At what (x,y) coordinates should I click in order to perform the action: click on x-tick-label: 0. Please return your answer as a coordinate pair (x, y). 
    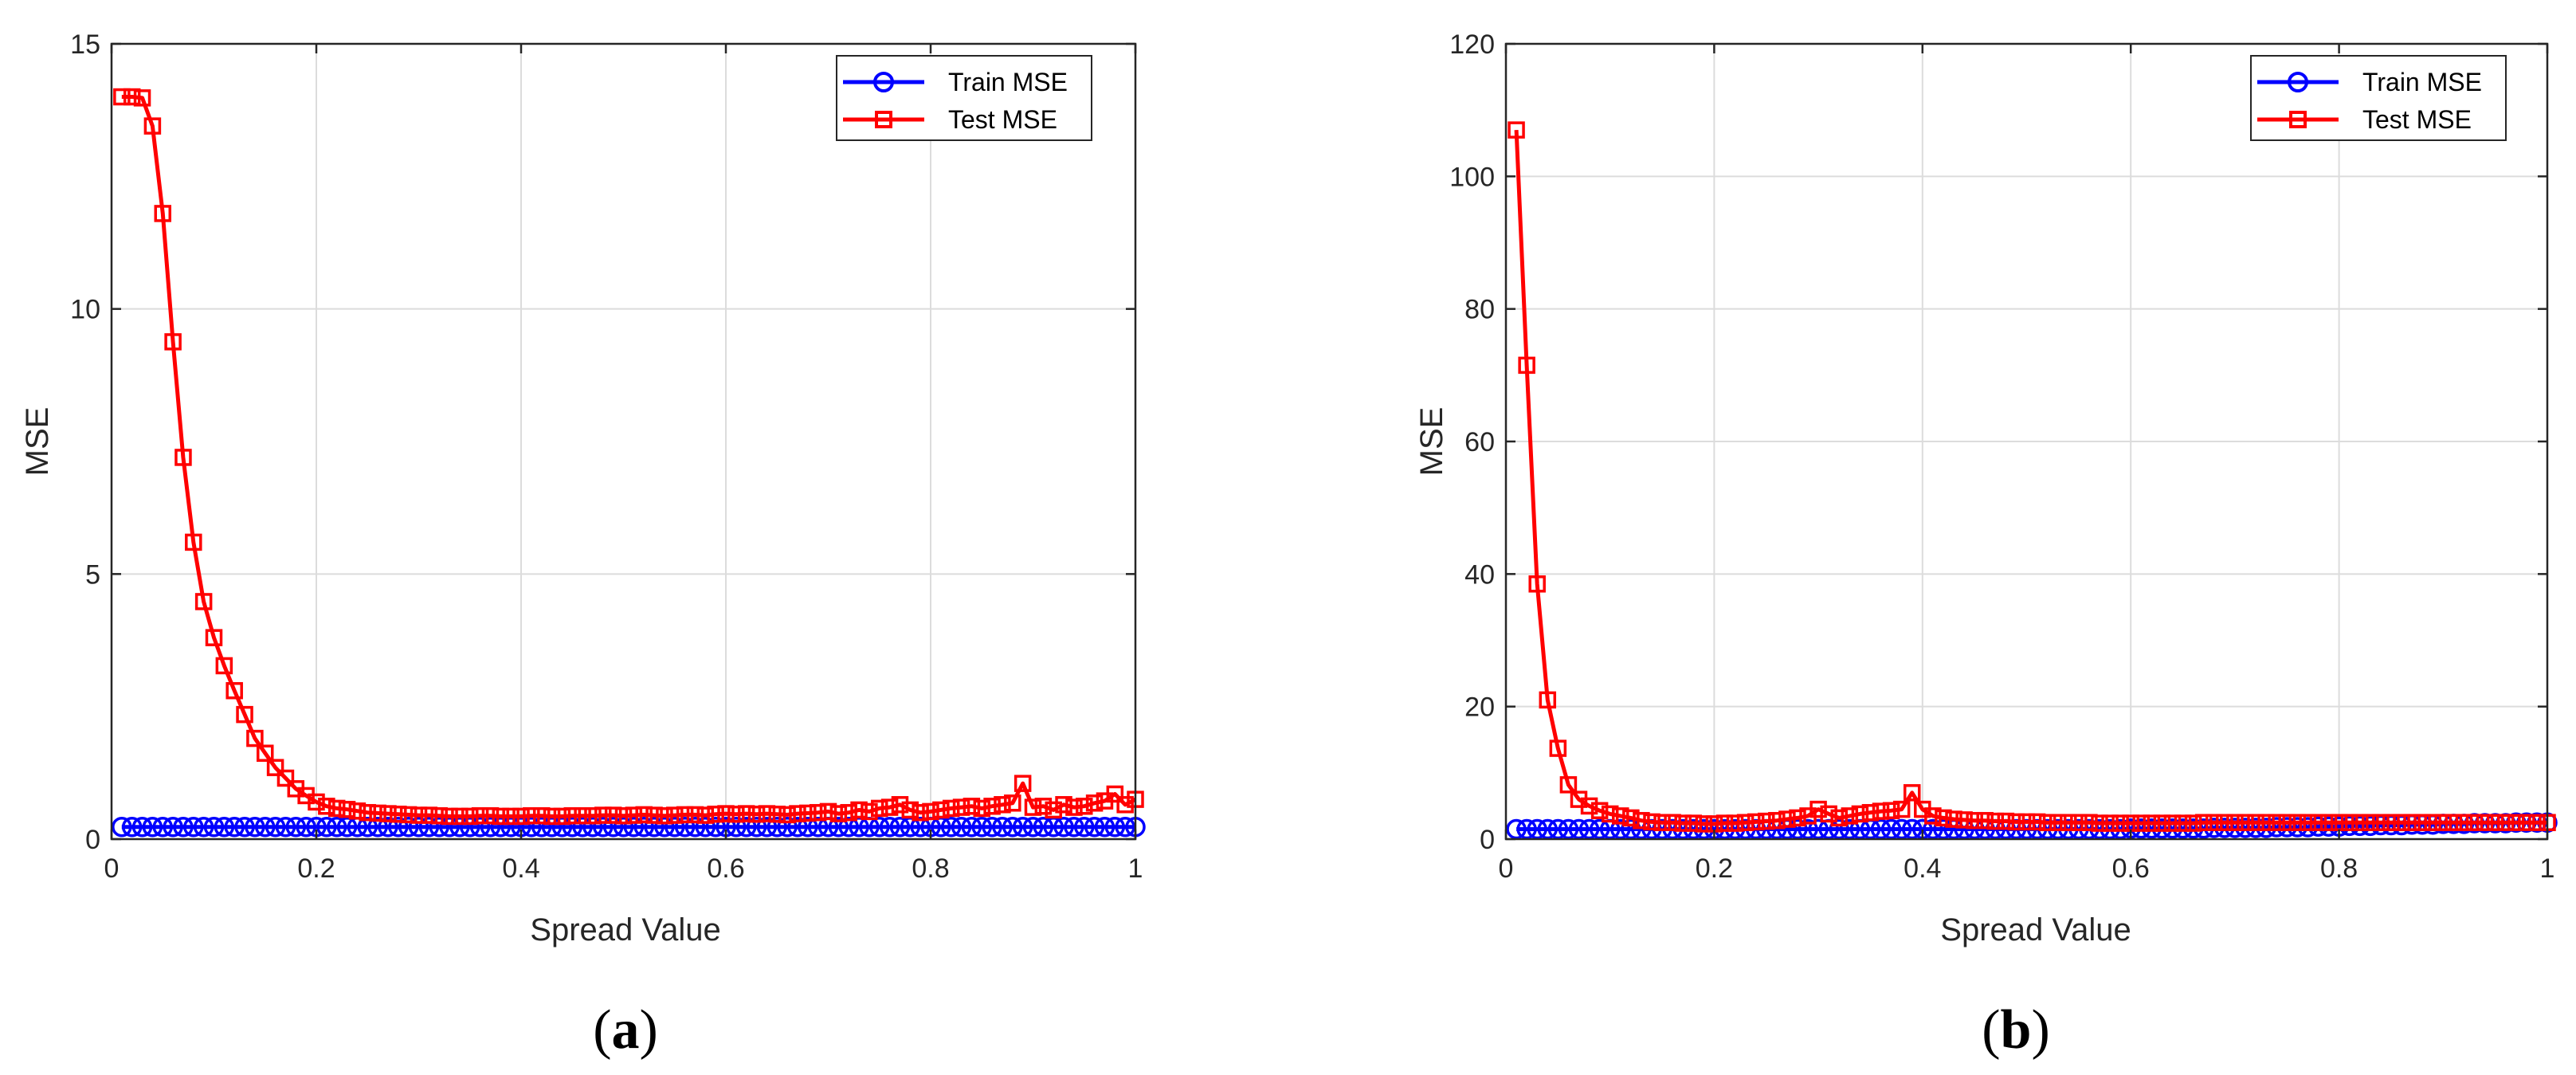
    Looking at the image, I should click on (112, 868).